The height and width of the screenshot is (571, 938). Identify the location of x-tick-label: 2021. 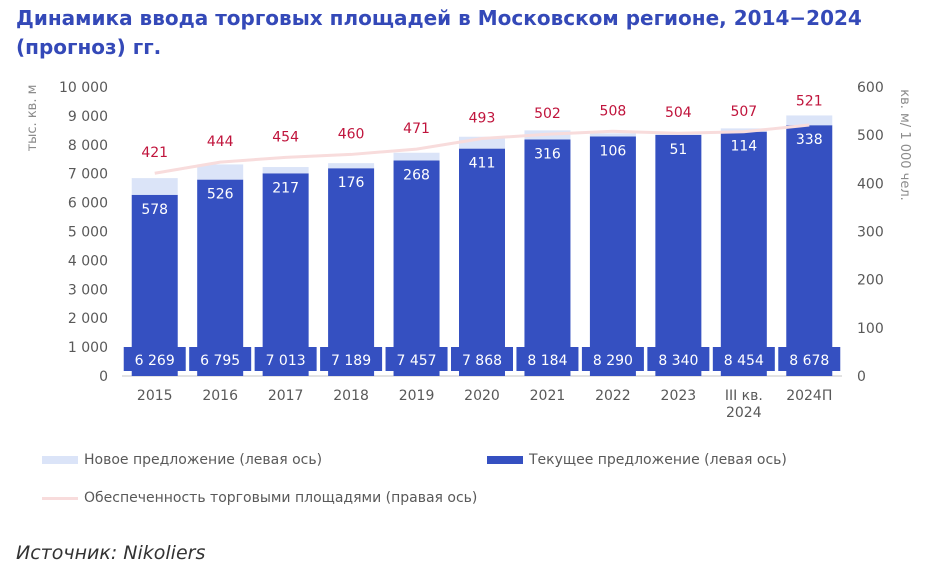
(548, 396).